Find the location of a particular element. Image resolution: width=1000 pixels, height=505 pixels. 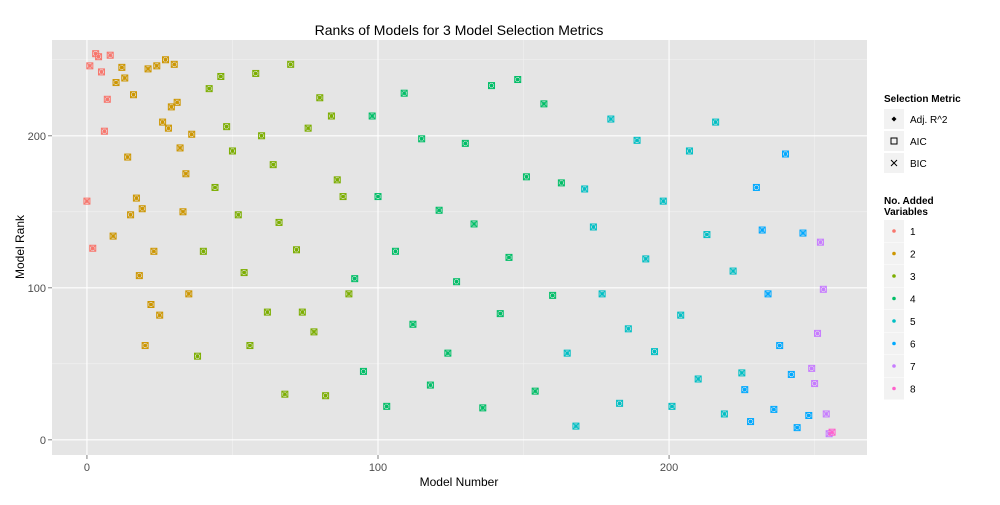

color-legend-label: 2 is located at coordinates (913, 255).